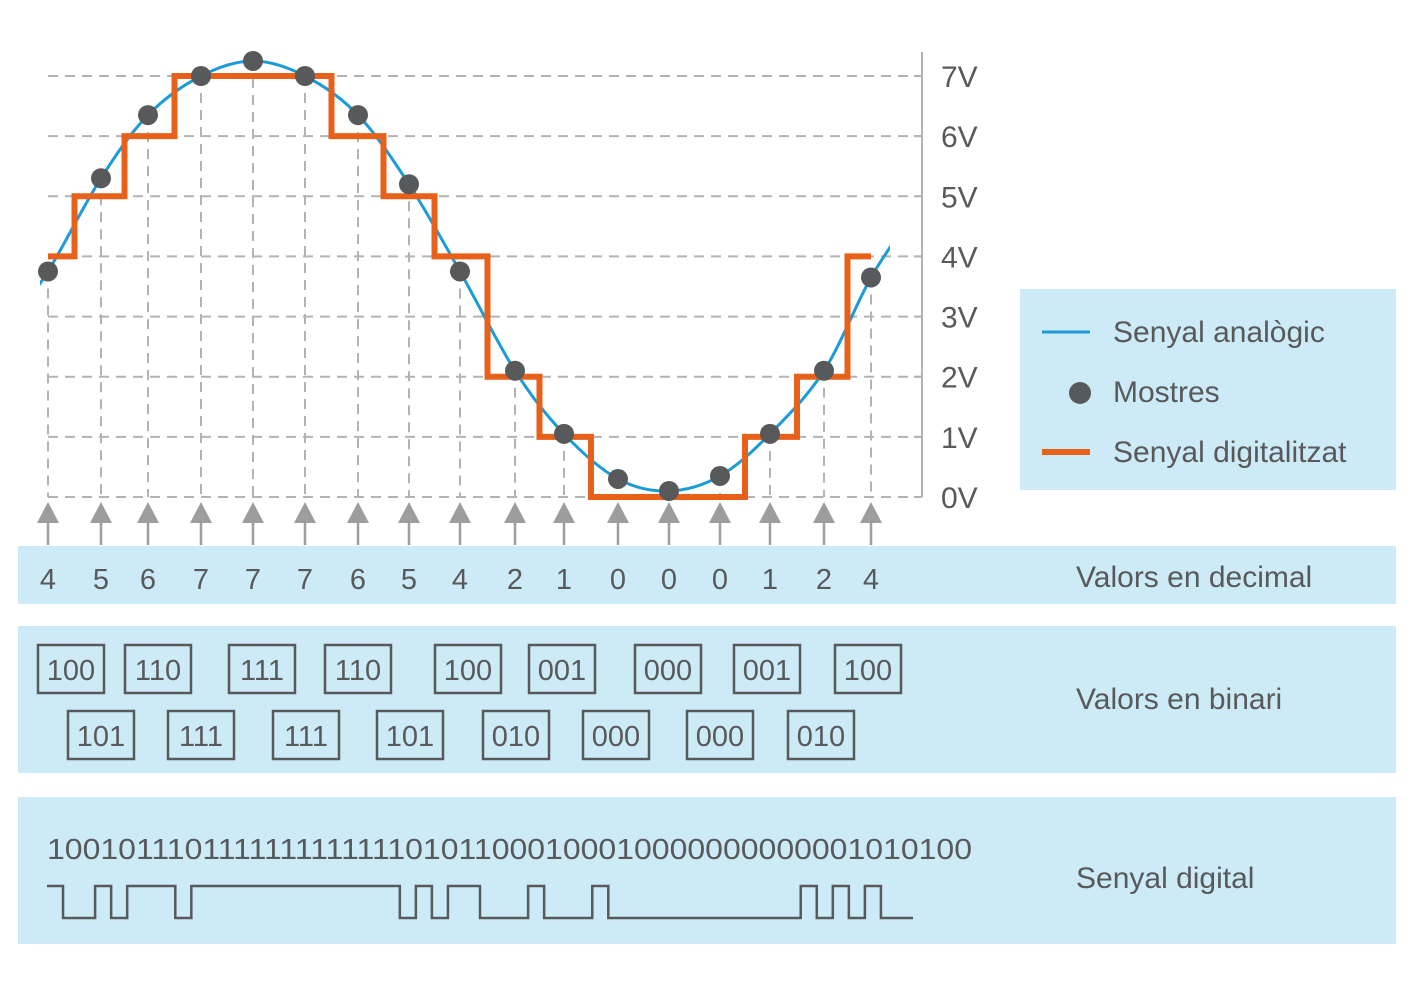  I want to click on binary-panel, so click(707, 699).